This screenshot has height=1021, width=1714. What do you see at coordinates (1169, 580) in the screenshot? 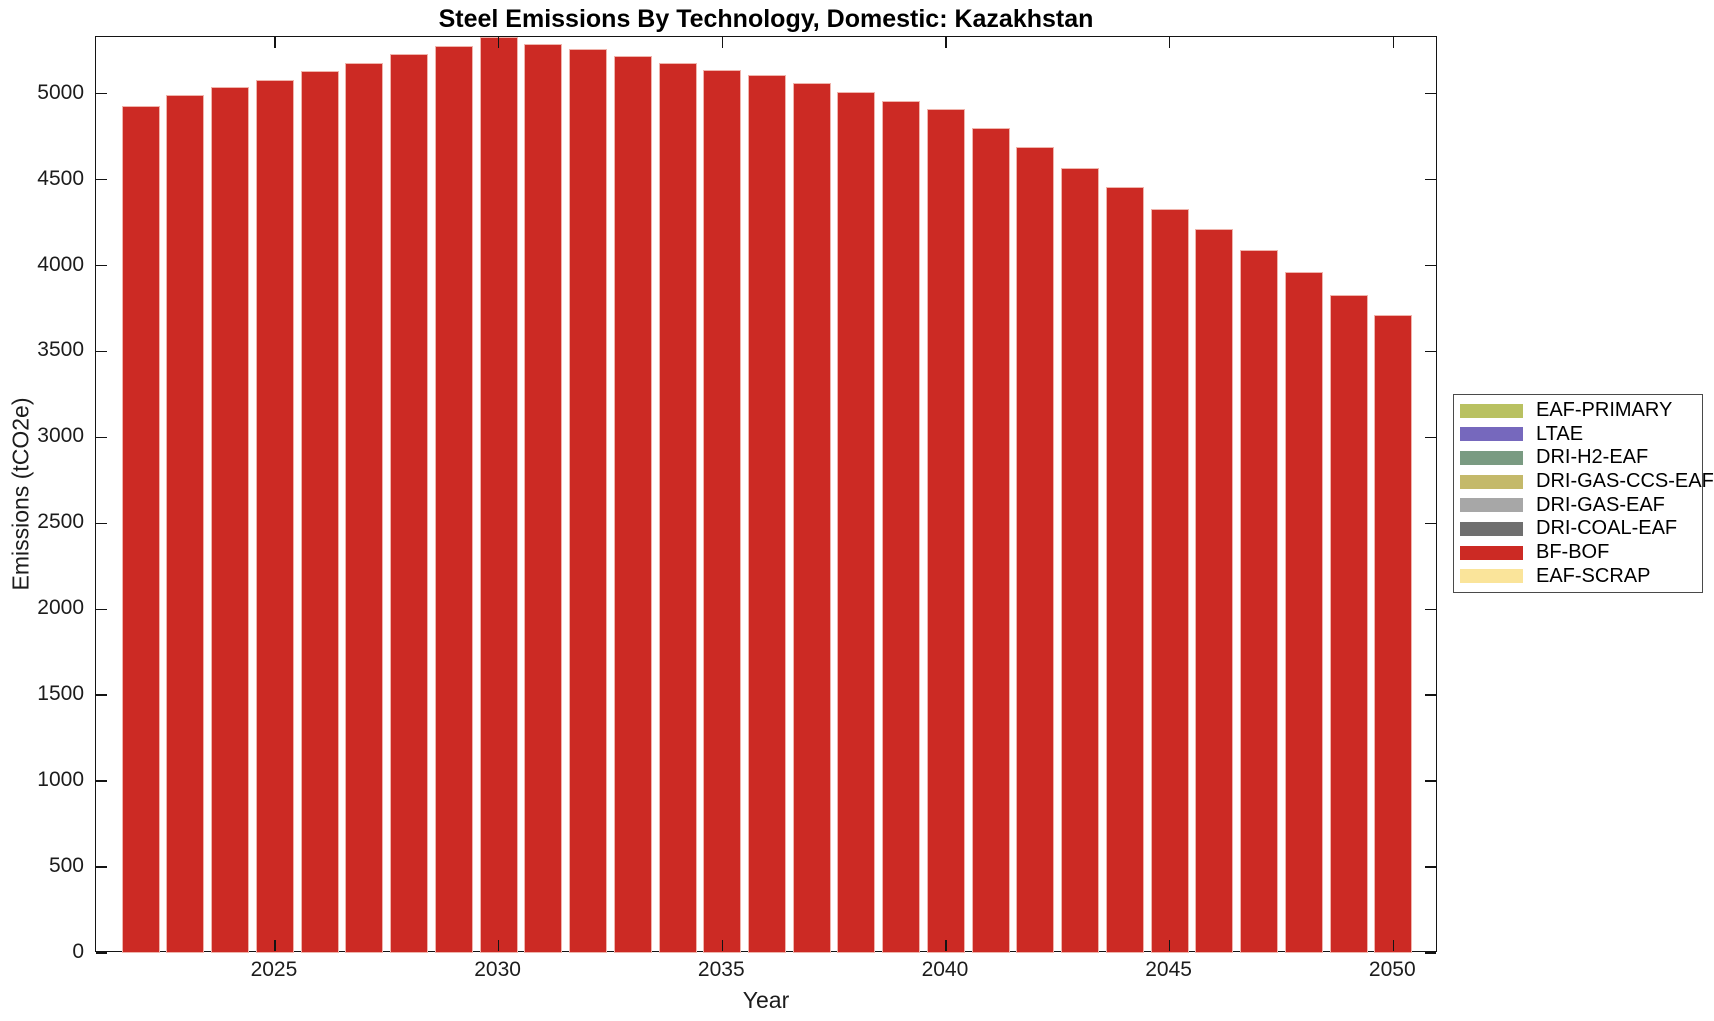
I see `bar-BF-BOF-2045` at bounding box center [1169, 580].